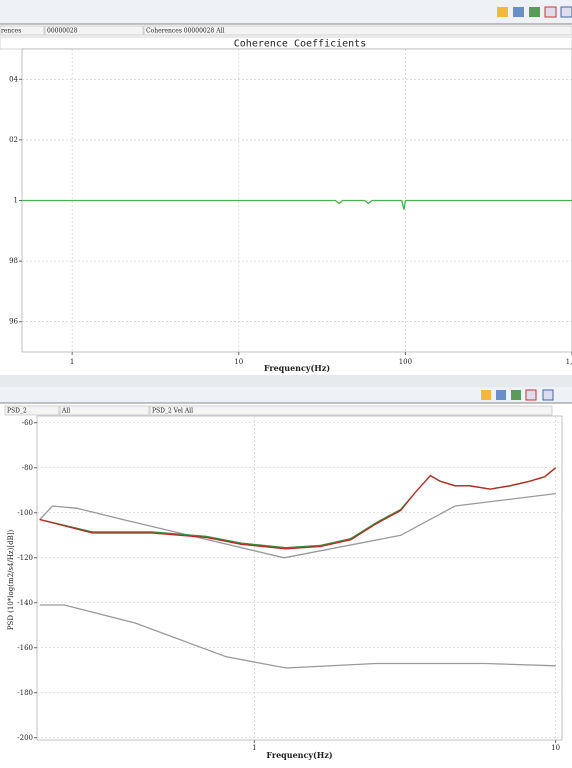 Image resolution: width=572 pixels, height=768 pixels. What do you see at coordinates (25, 513) in the screenshot?
I see `y-tick-label: -100` at bounding box center [25, 513].